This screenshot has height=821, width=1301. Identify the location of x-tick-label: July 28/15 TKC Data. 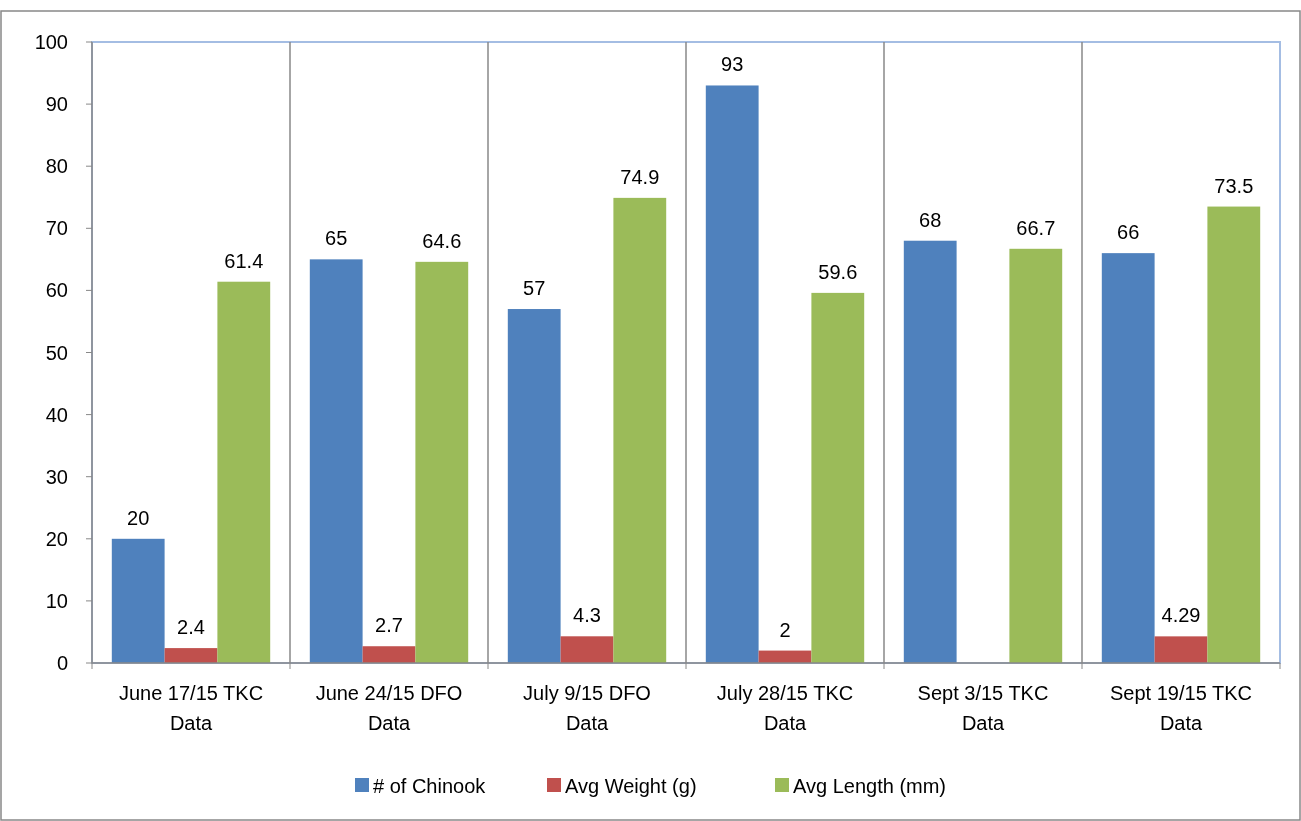
(785, 708).